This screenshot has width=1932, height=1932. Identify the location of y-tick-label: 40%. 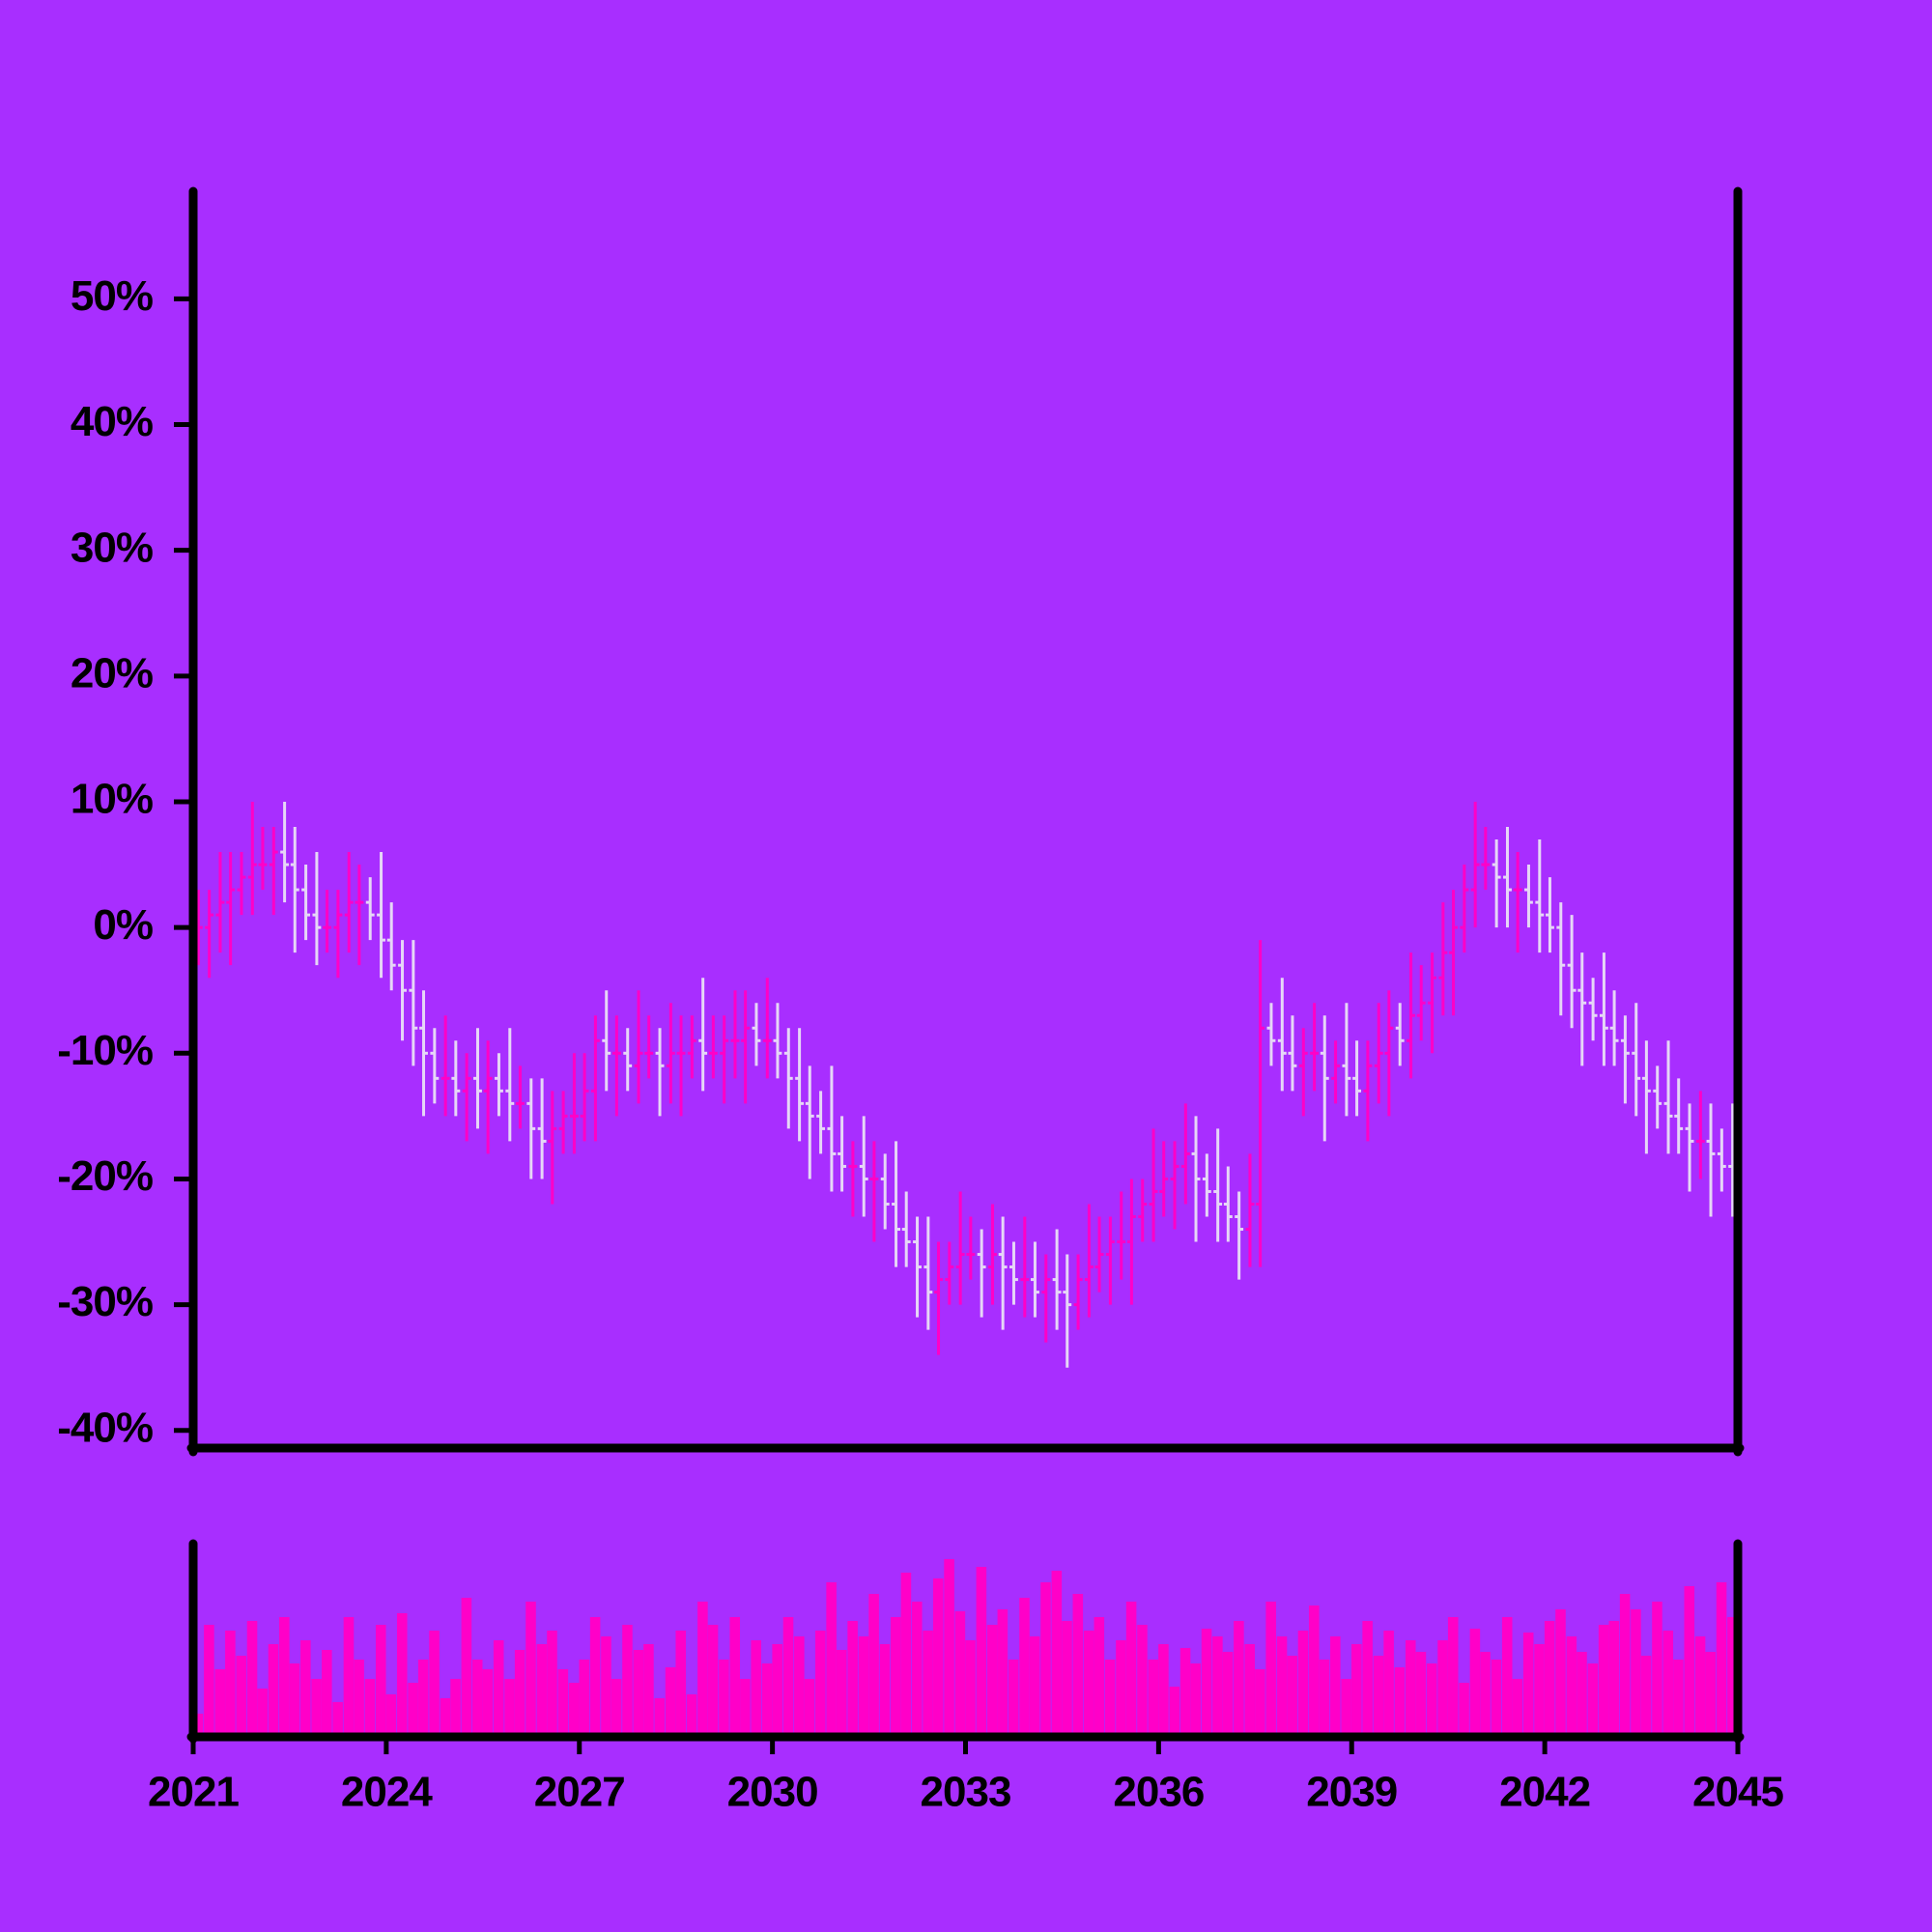
(112, 421).